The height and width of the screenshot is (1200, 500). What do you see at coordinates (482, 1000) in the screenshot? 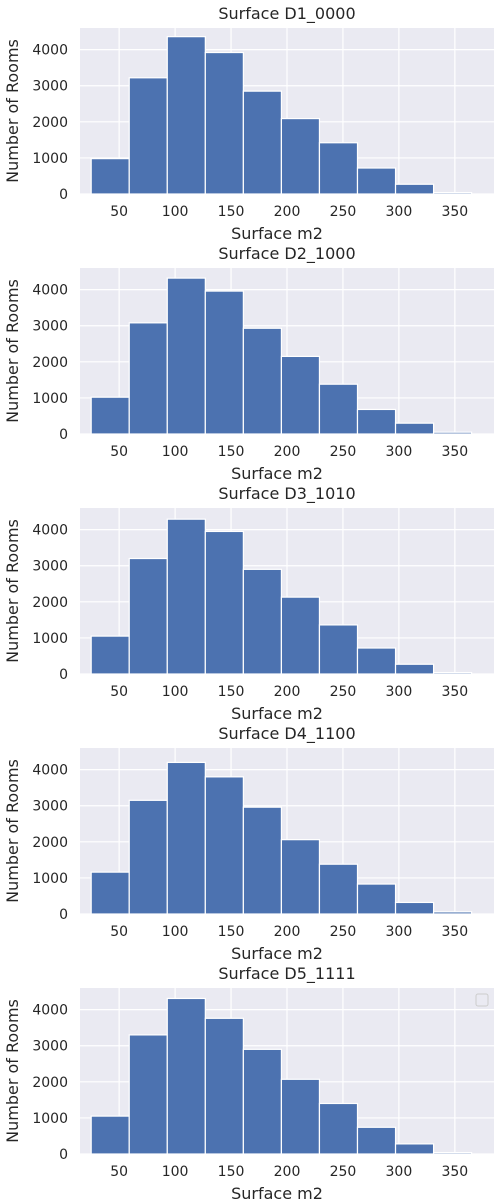
I see `legend-box` at bounding box center [482, 1000].